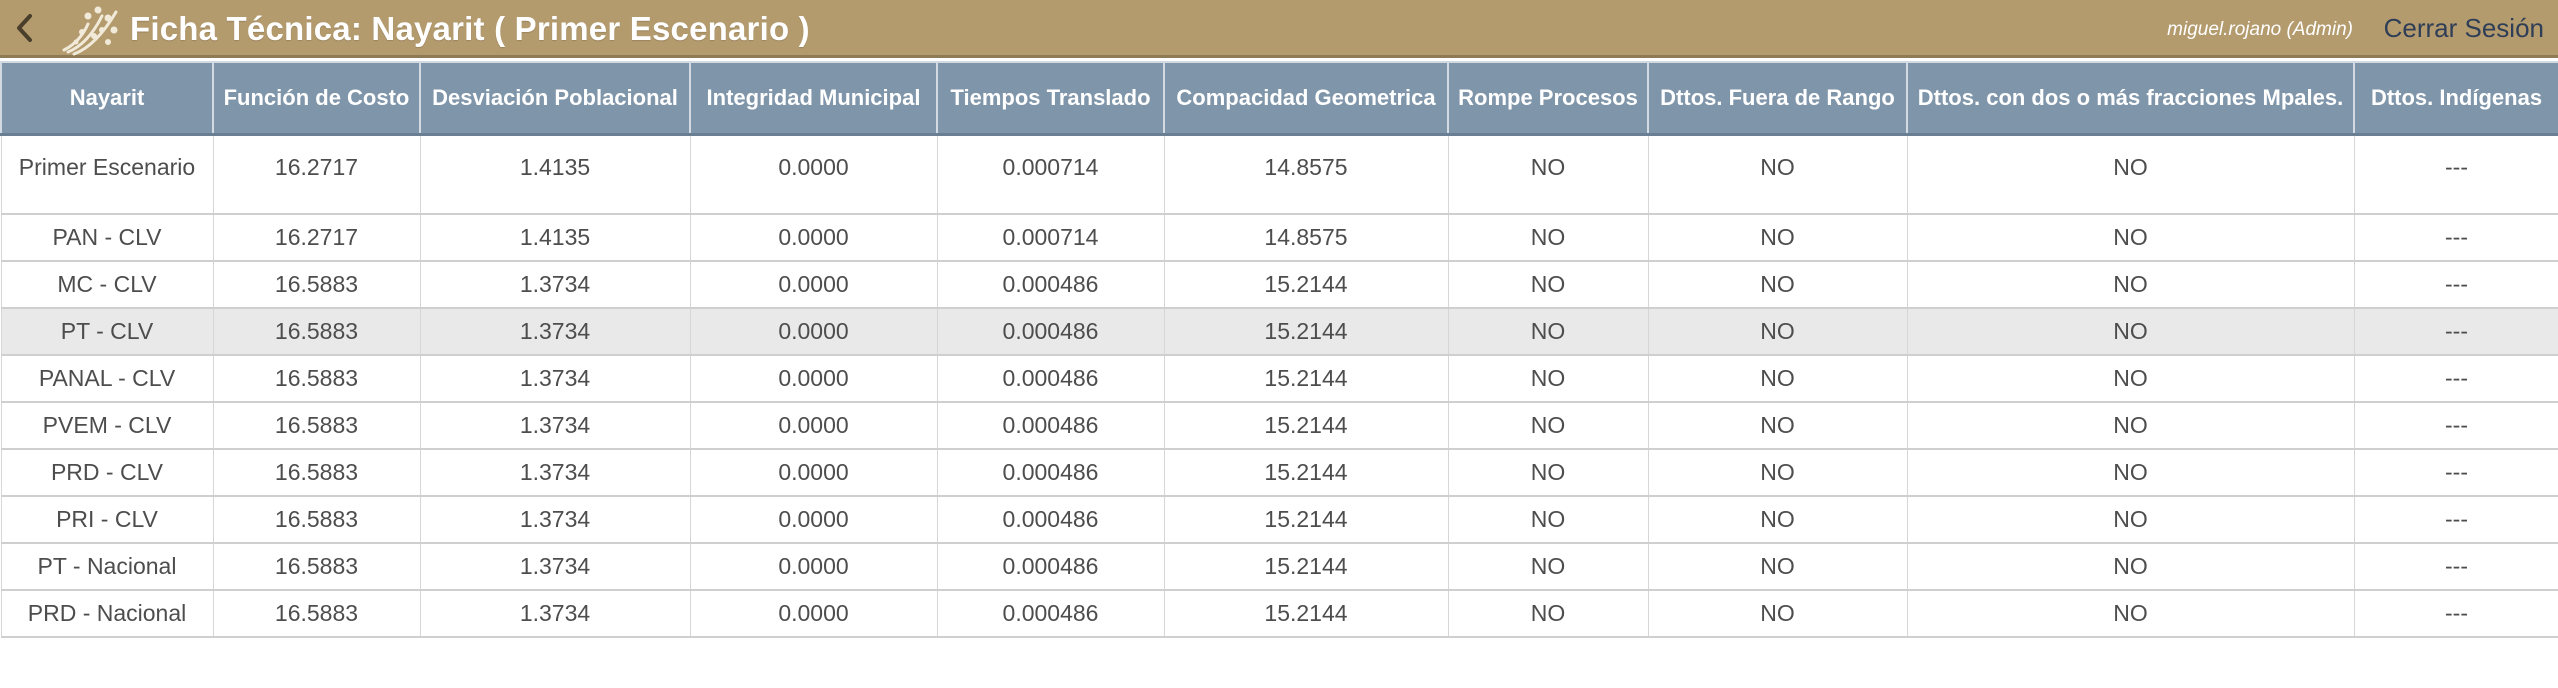 This screenshot has width=2558, height=688. I want to click on table-cell: PANAL - CLV, so click(107, 379).